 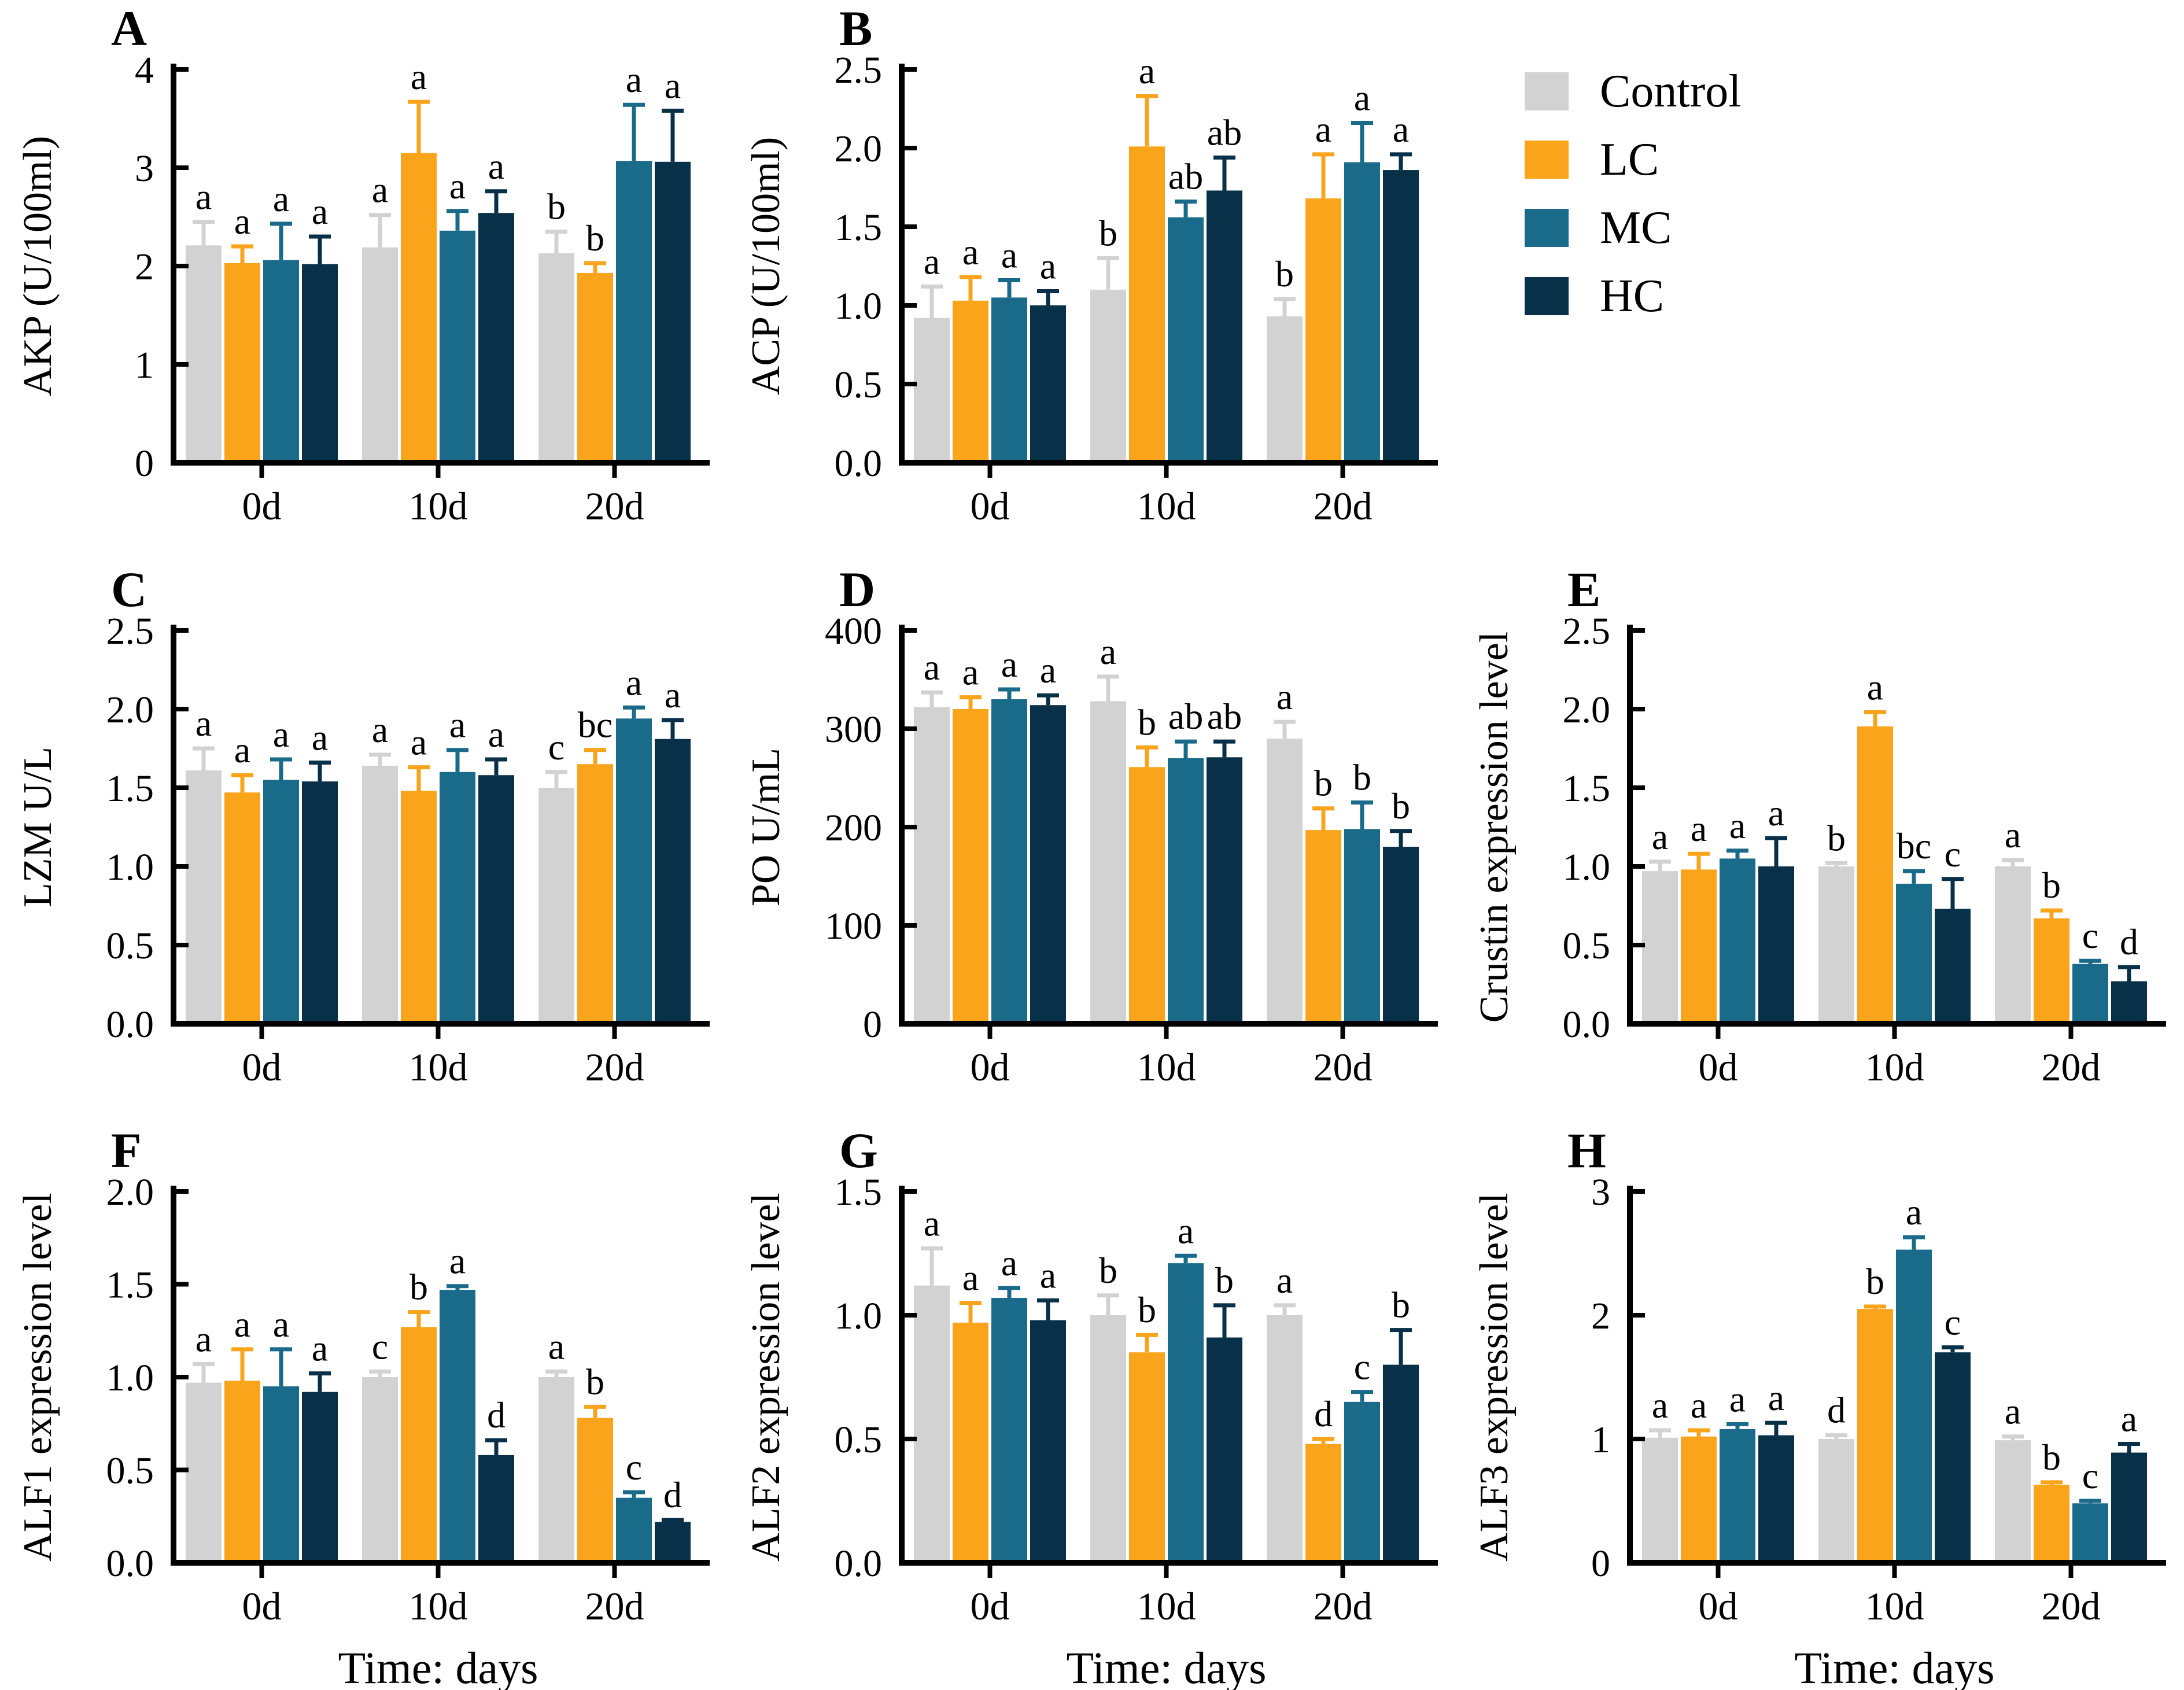 What do you see at coordinates (1636, 227) in the screenshot?
I see `legend-label-mc: MC` at bounding box center [1636, 227].